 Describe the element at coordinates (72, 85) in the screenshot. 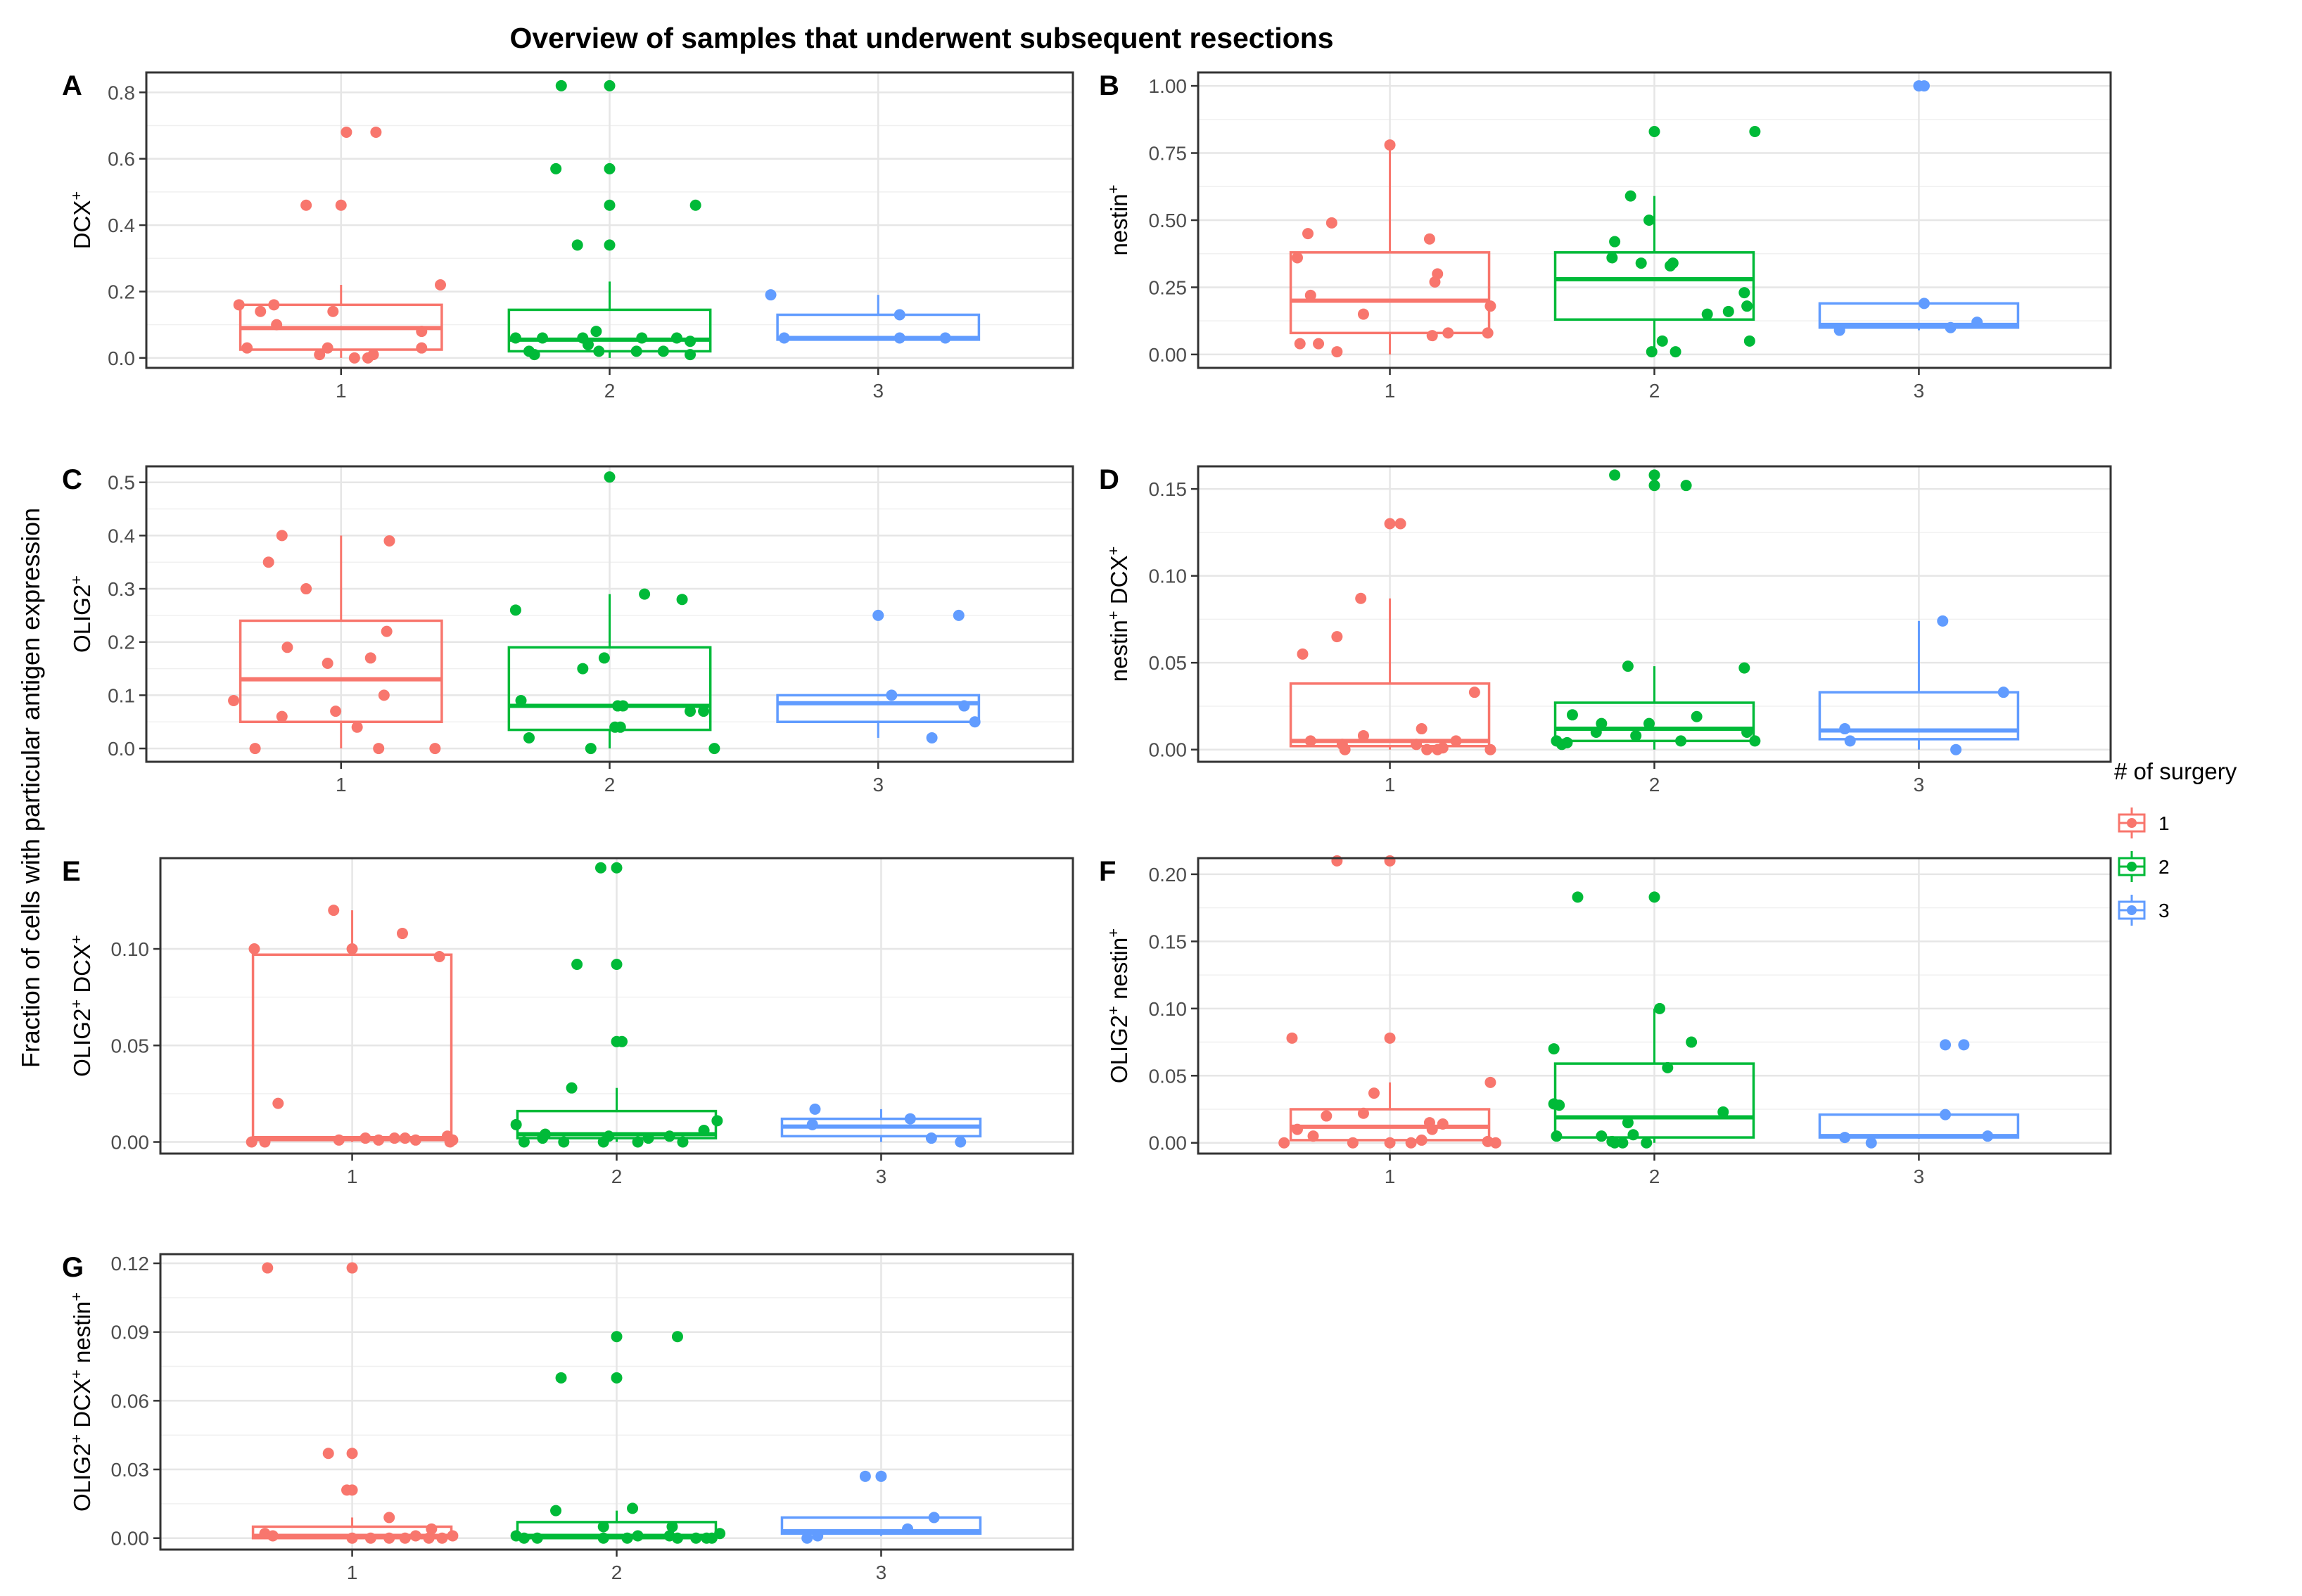

I see `panel-letter: A` at that location.